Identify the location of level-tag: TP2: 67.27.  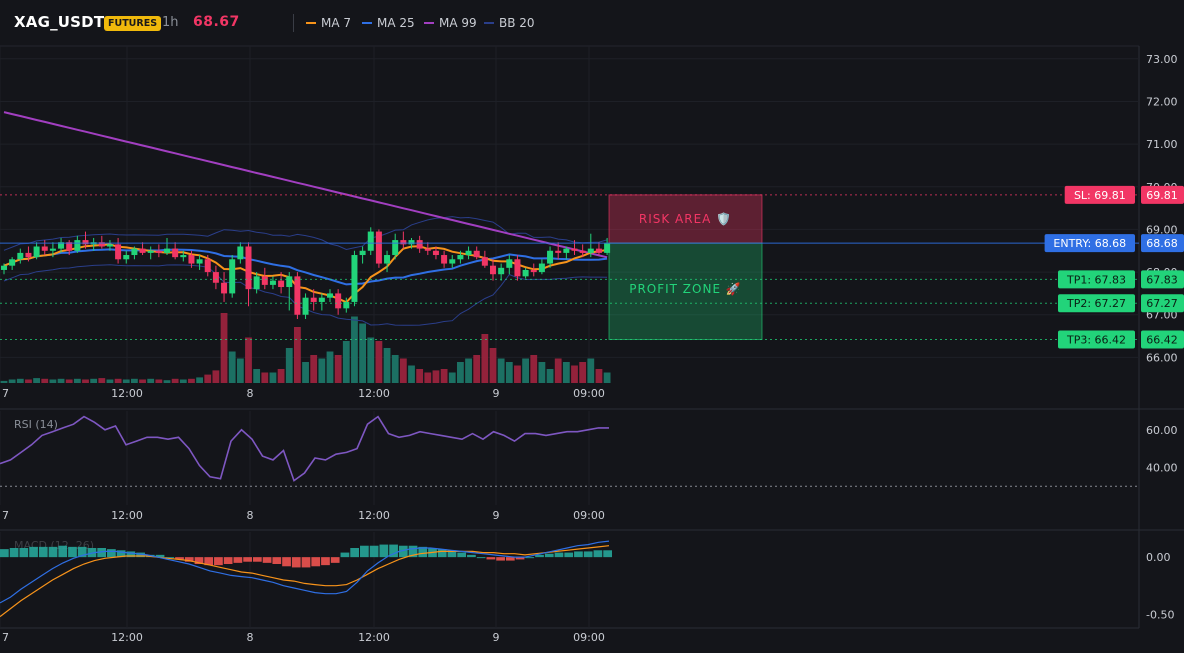
(1096, 303).